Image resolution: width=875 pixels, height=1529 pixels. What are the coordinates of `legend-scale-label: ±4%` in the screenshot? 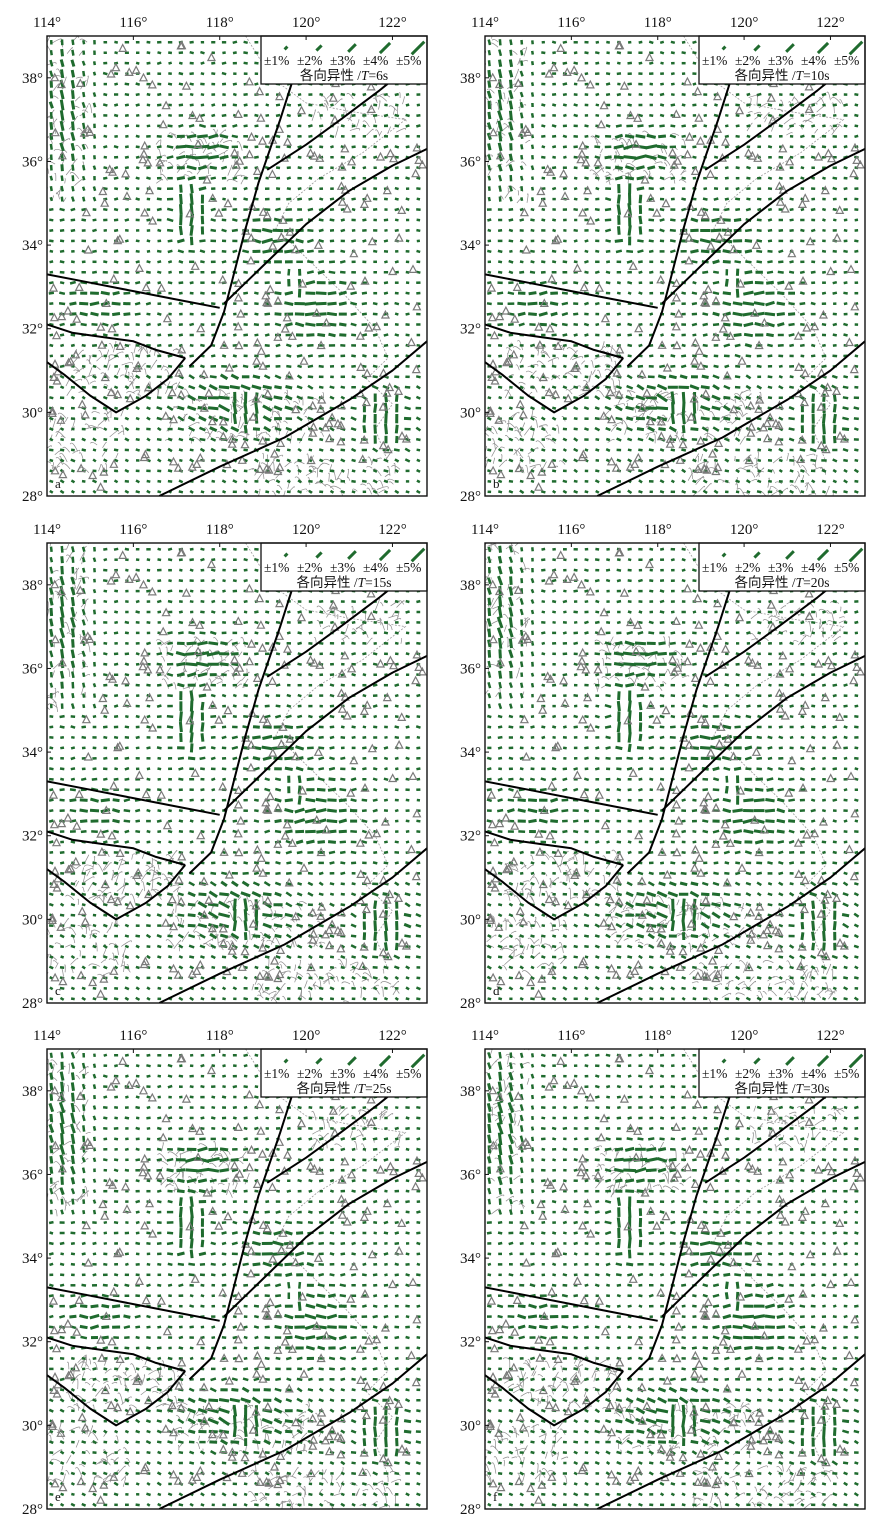 It's located at (375, 60).